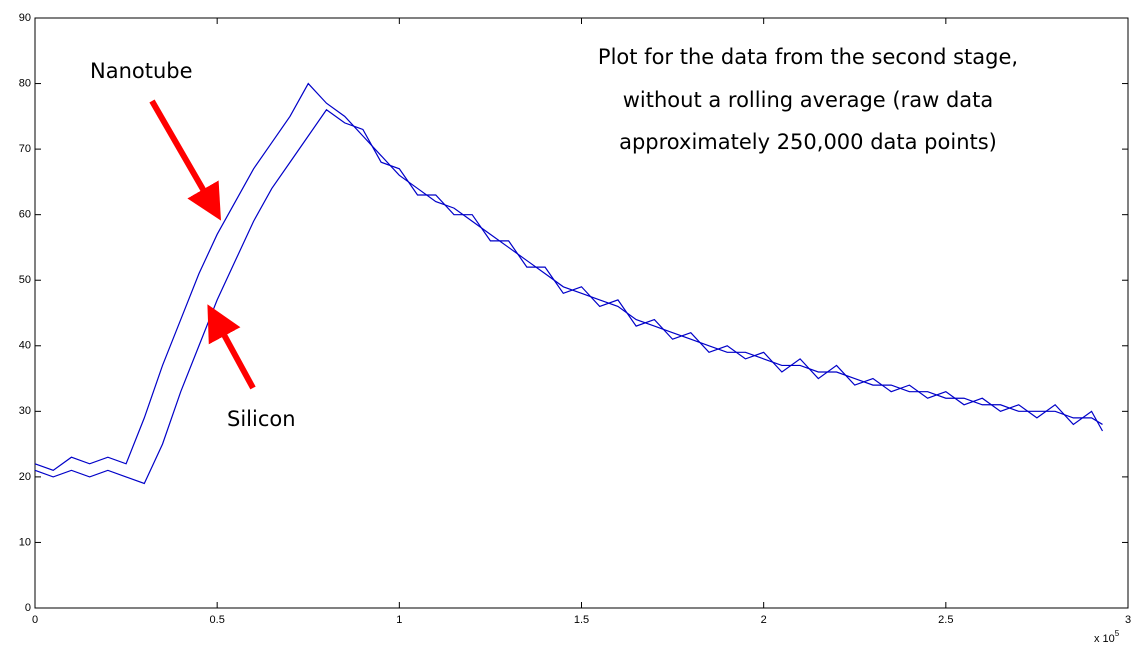 The width and height of the screenshot is (1131, 657). Describe the element at coordinates (399, 620) in the screenshot. I see `x-tick-label: 1` at that location.